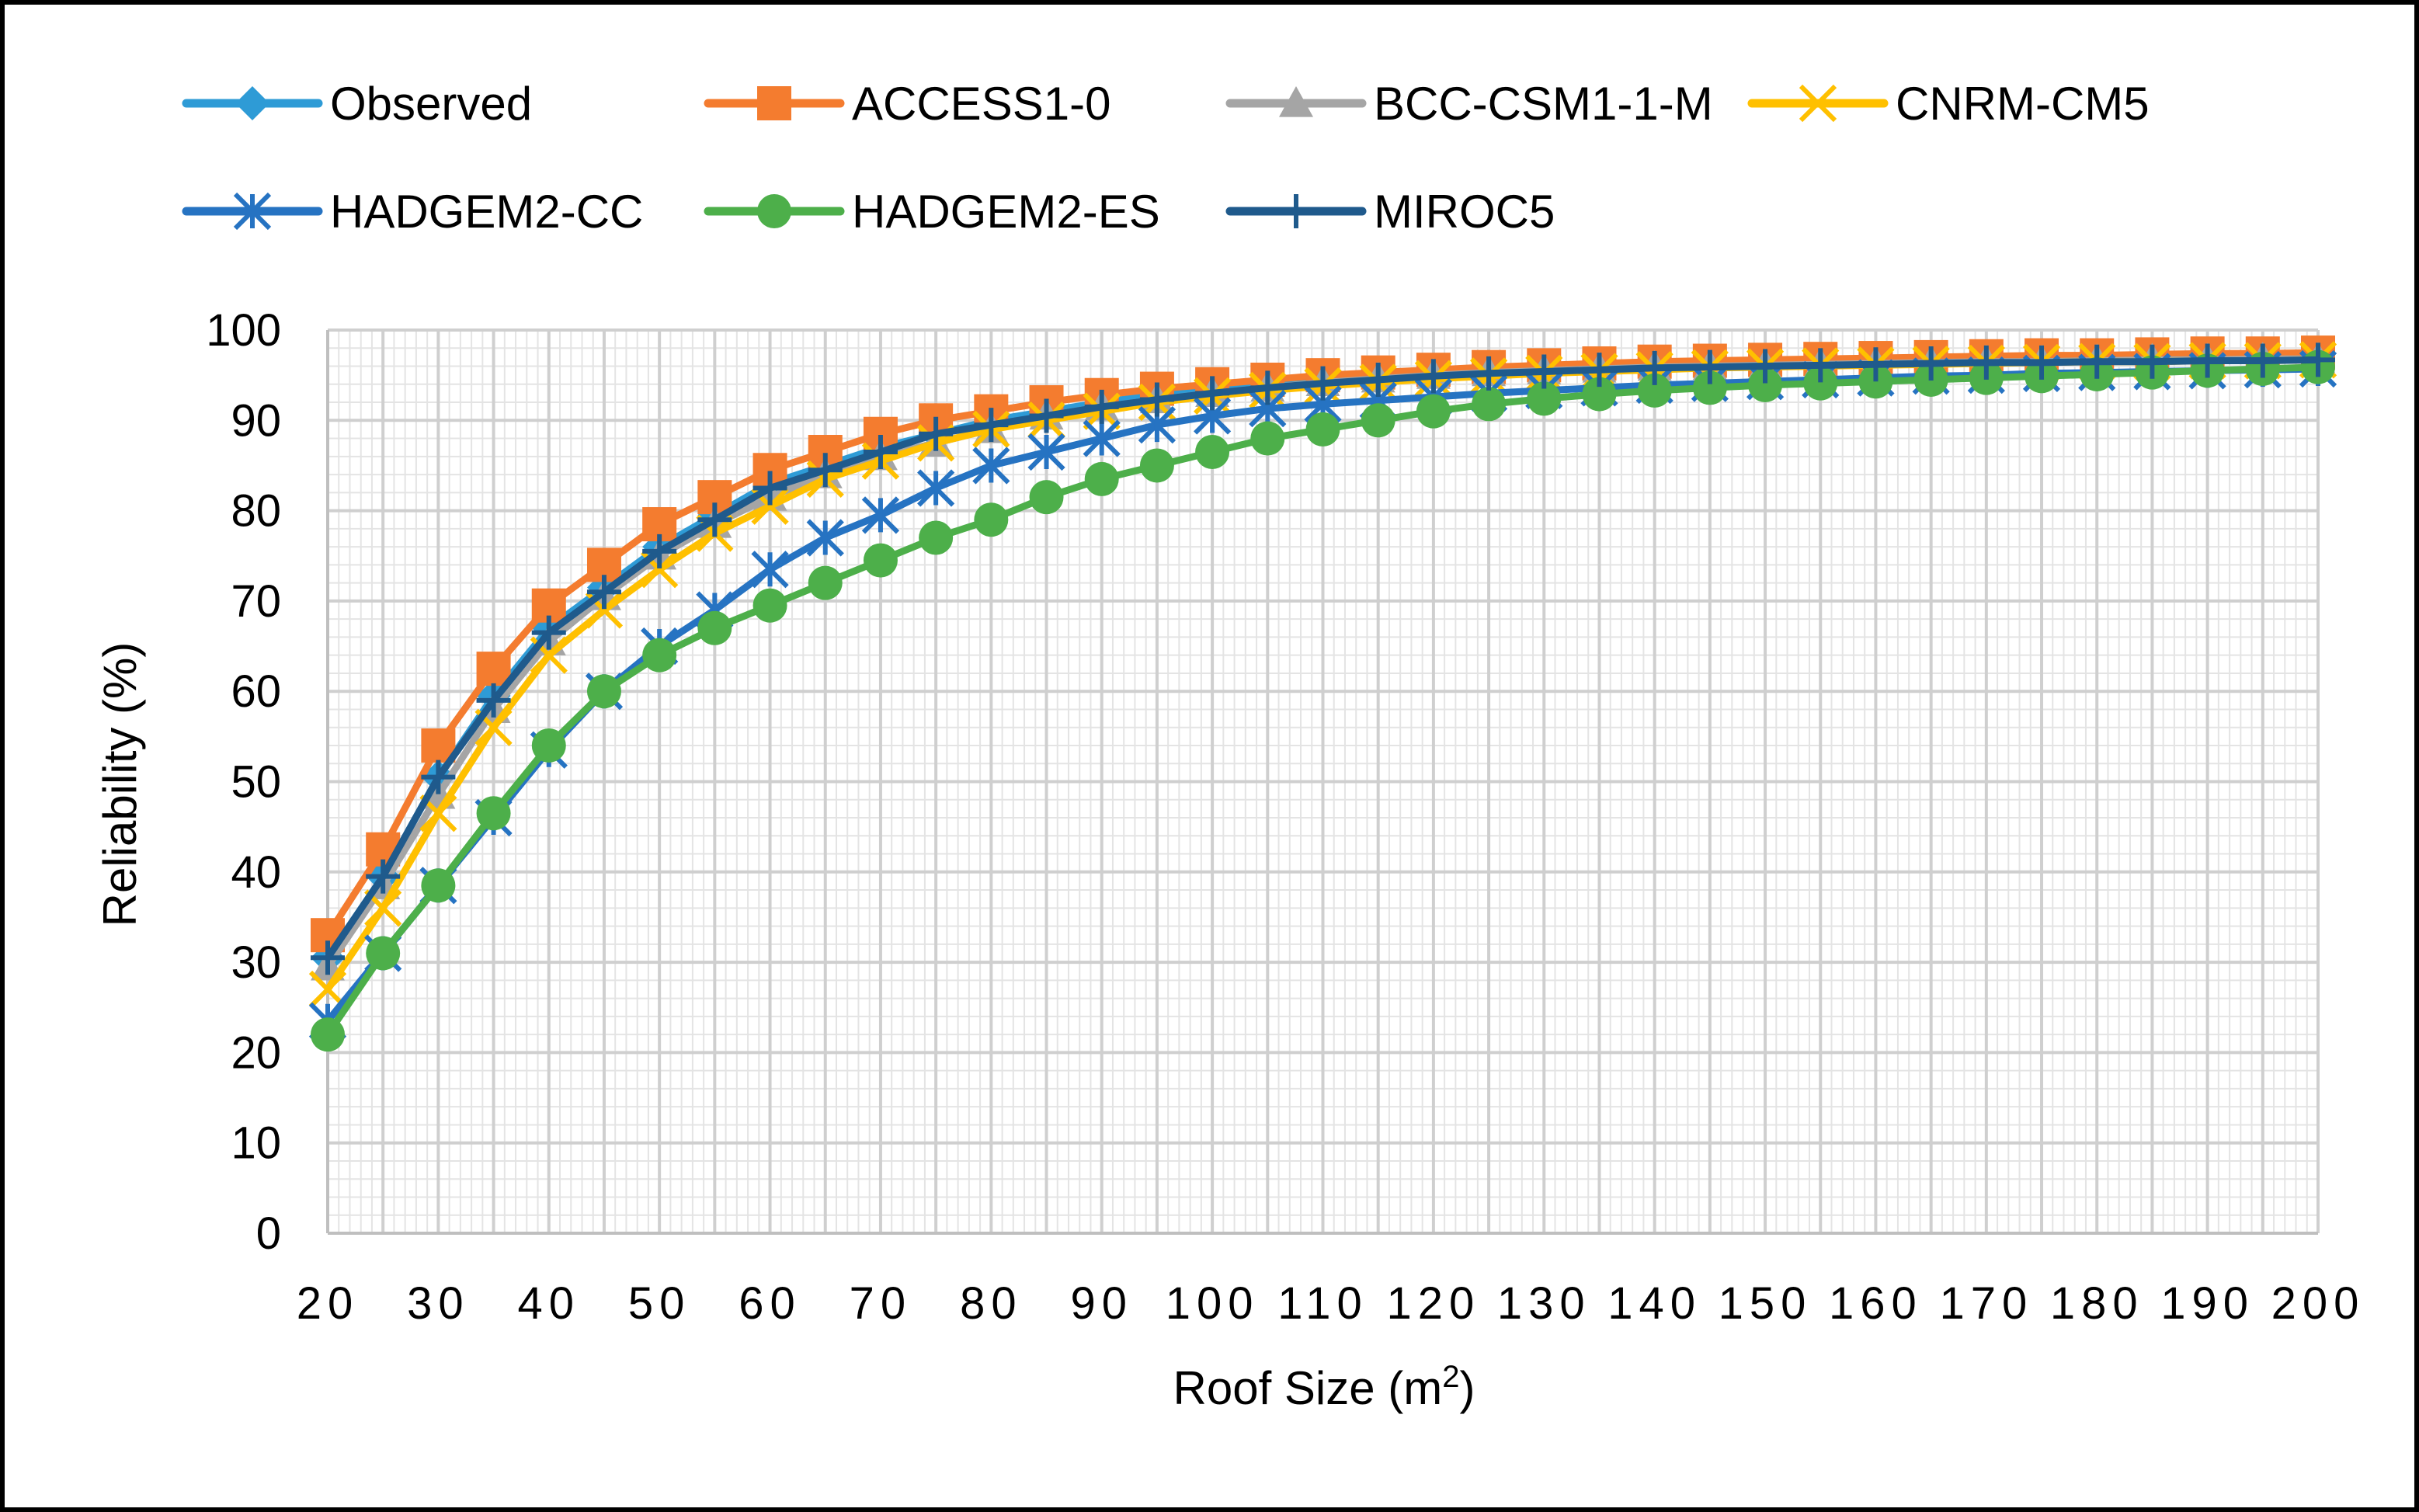 Image resolution: width=2419 pixels, height=1512 pixels. What do you see at coordinates (1296, 101) in the screenshot?
I see `legend-marker-bcc-csm1-1-m` at bounding box center [1296, 101].